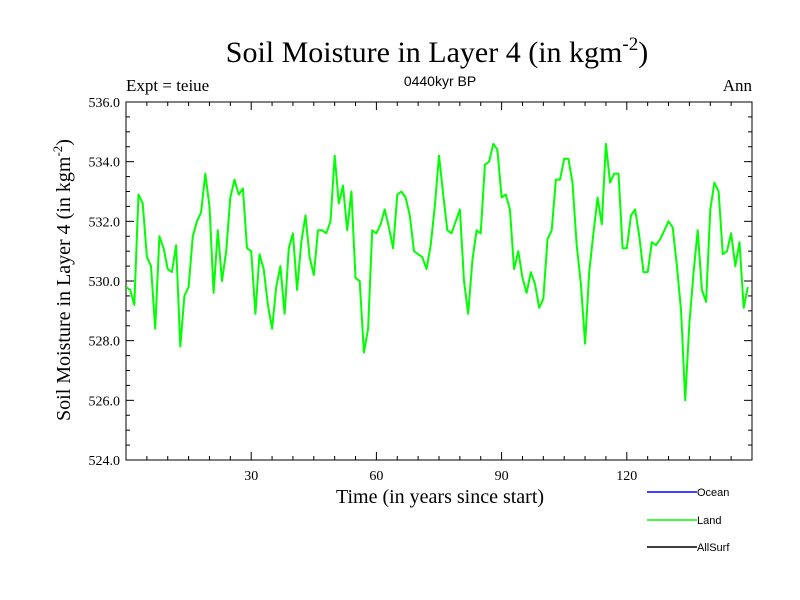  I want to click on legend-label-land: Land, so click(709, 521).